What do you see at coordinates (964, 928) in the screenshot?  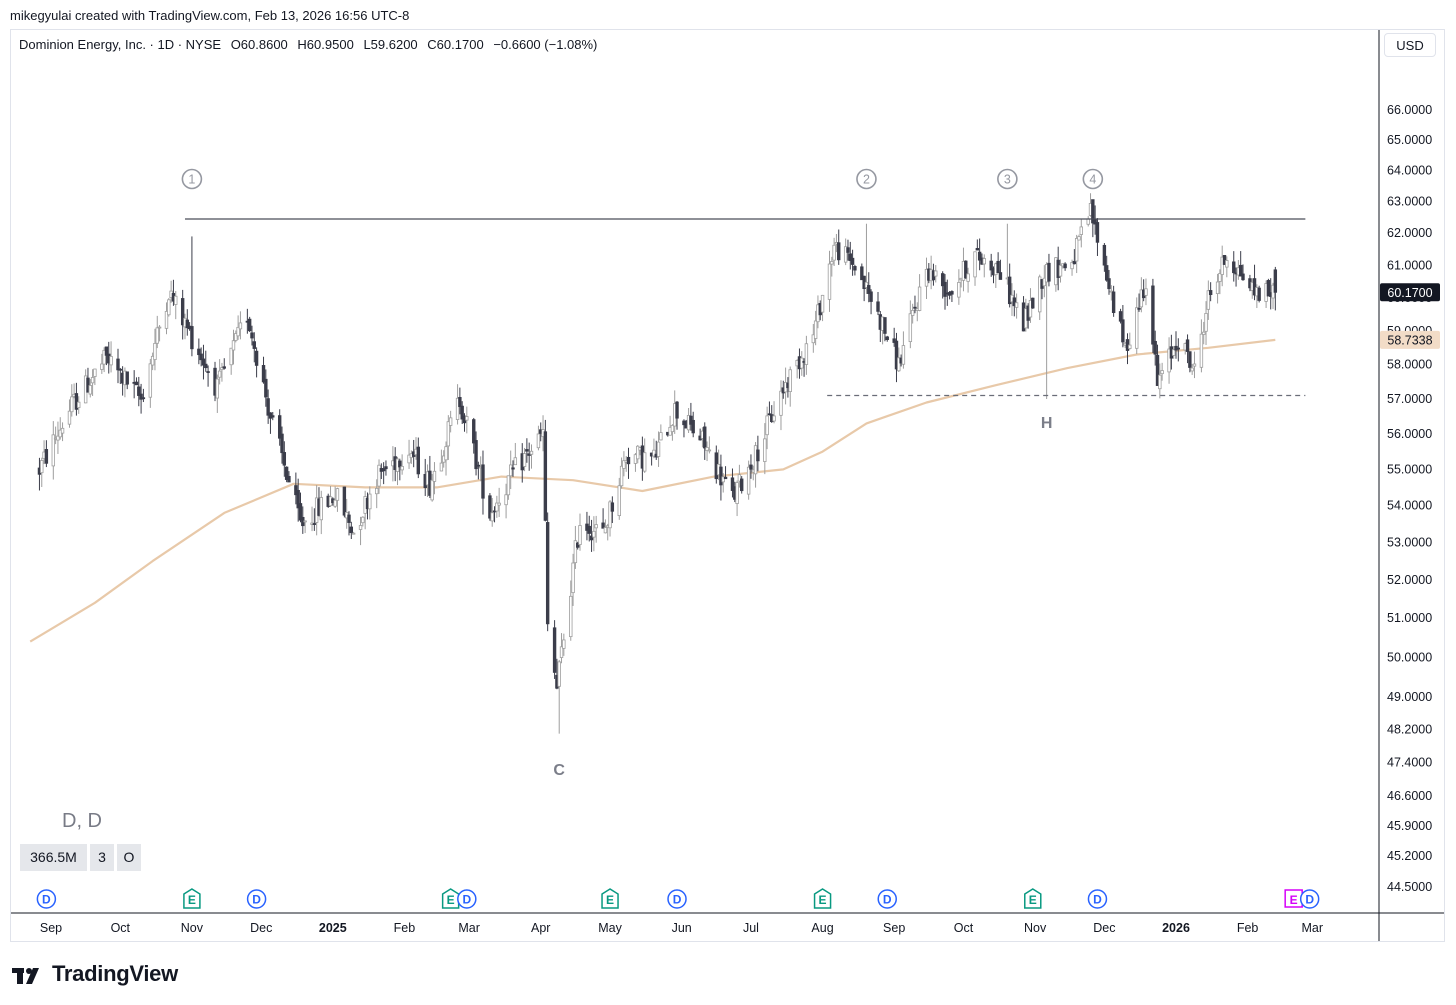 I see `time-tick-label: Oct` at bounding box center [964, 928].